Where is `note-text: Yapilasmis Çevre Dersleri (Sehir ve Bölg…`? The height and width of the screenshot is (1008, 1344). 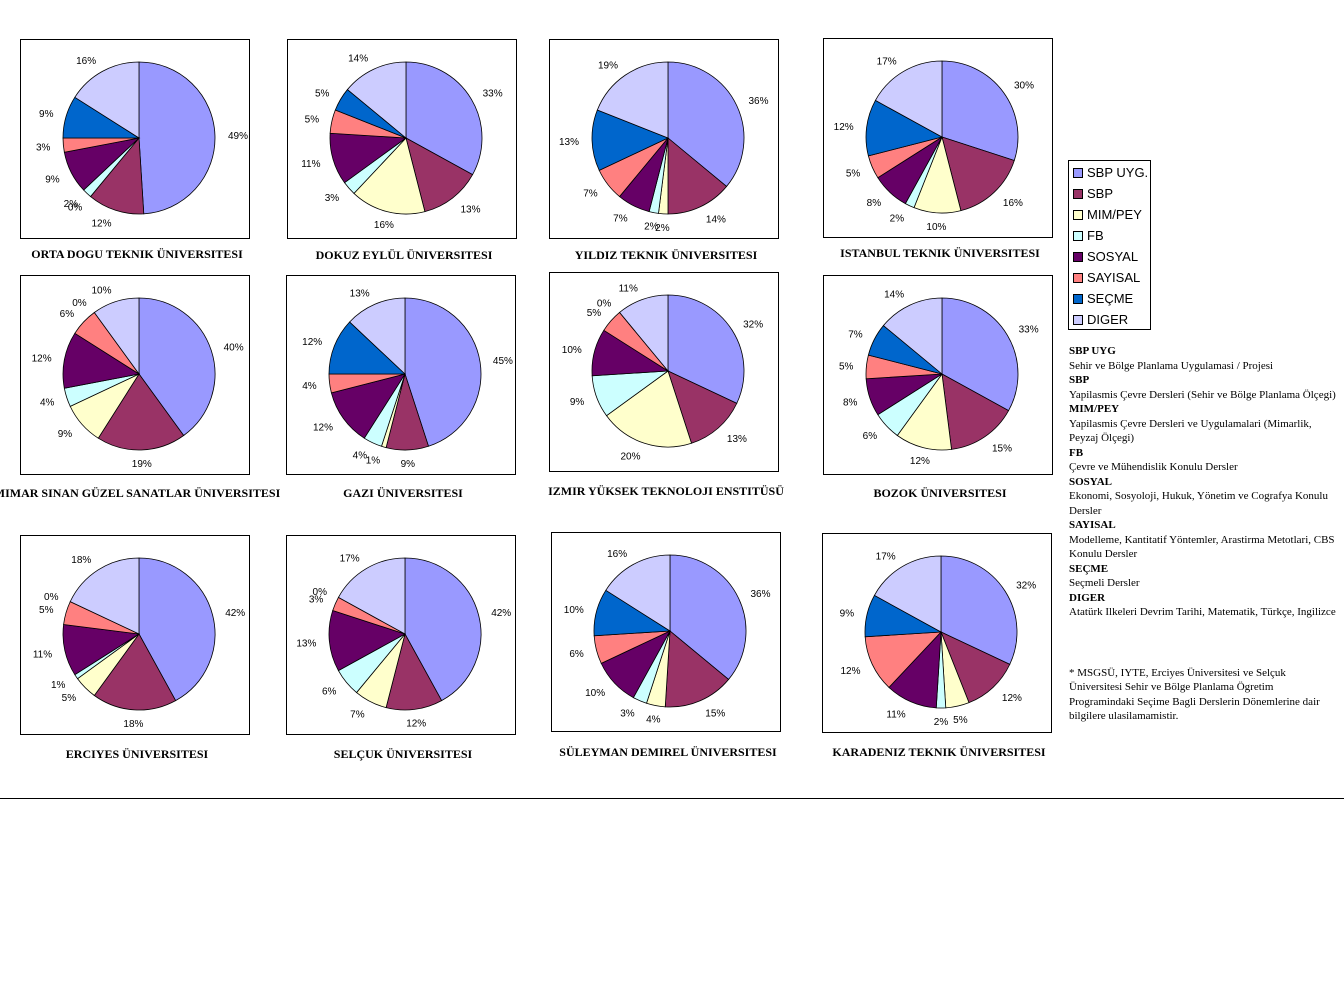 note-text: Yapilasmis Çevre Dersleri (Sehir ve Bölg… is located at coordinates (1202, 394).